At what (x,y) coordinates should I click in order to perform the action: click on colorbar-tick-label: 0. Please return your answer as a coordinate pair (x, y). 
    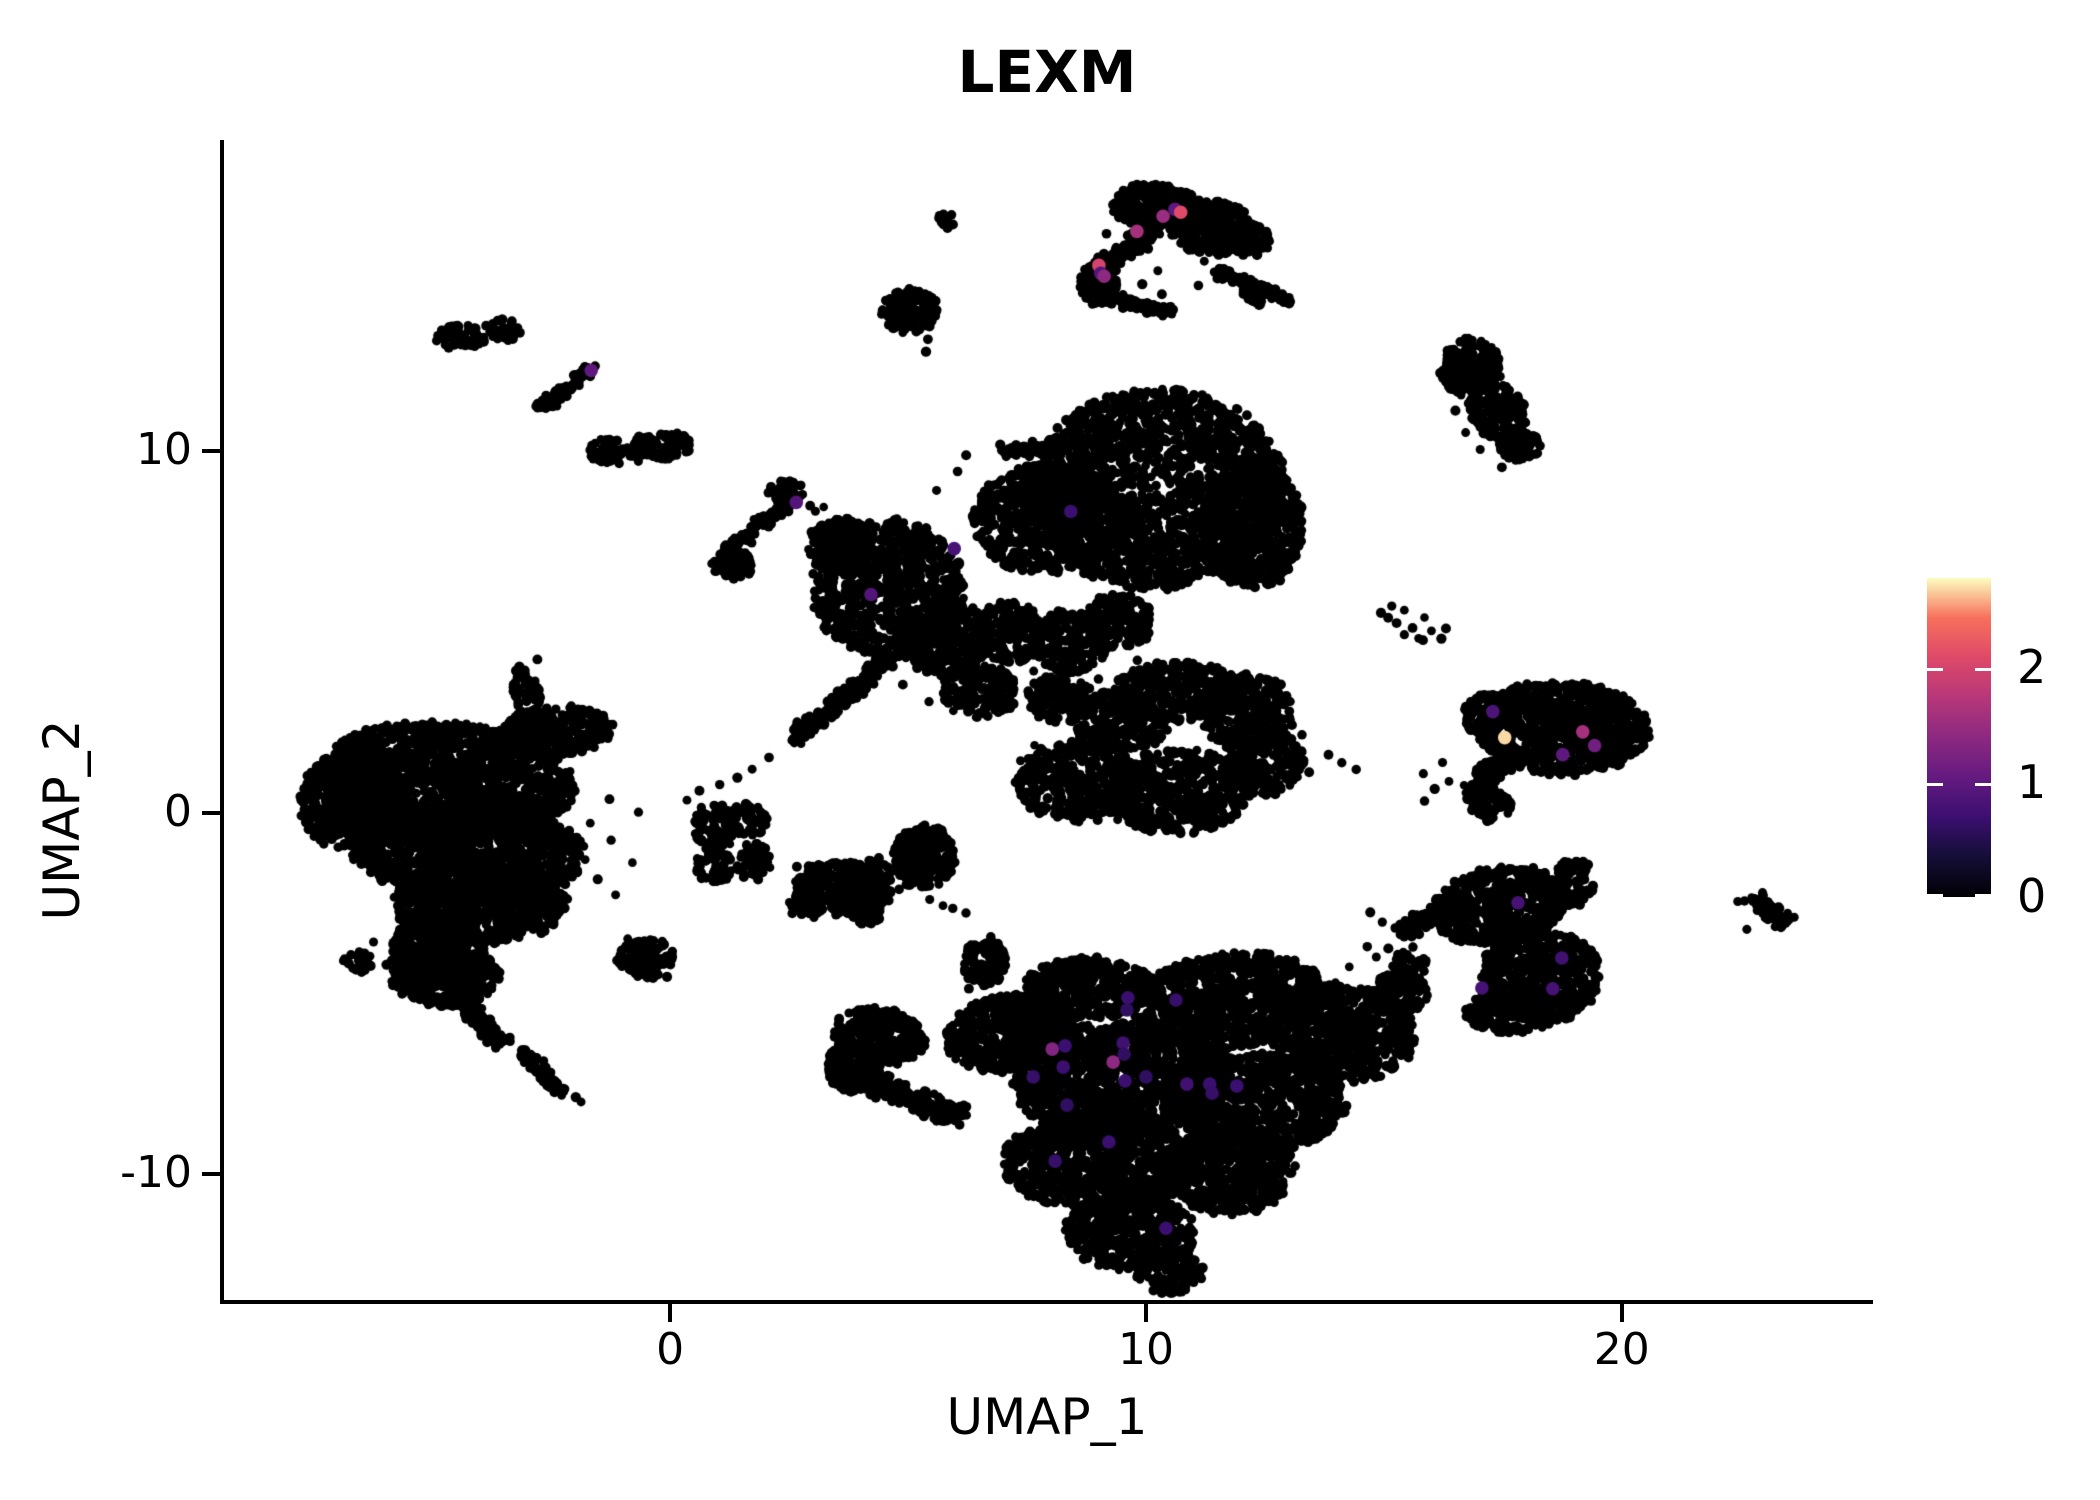
    Looking at the image, I should click on (2032, 896).